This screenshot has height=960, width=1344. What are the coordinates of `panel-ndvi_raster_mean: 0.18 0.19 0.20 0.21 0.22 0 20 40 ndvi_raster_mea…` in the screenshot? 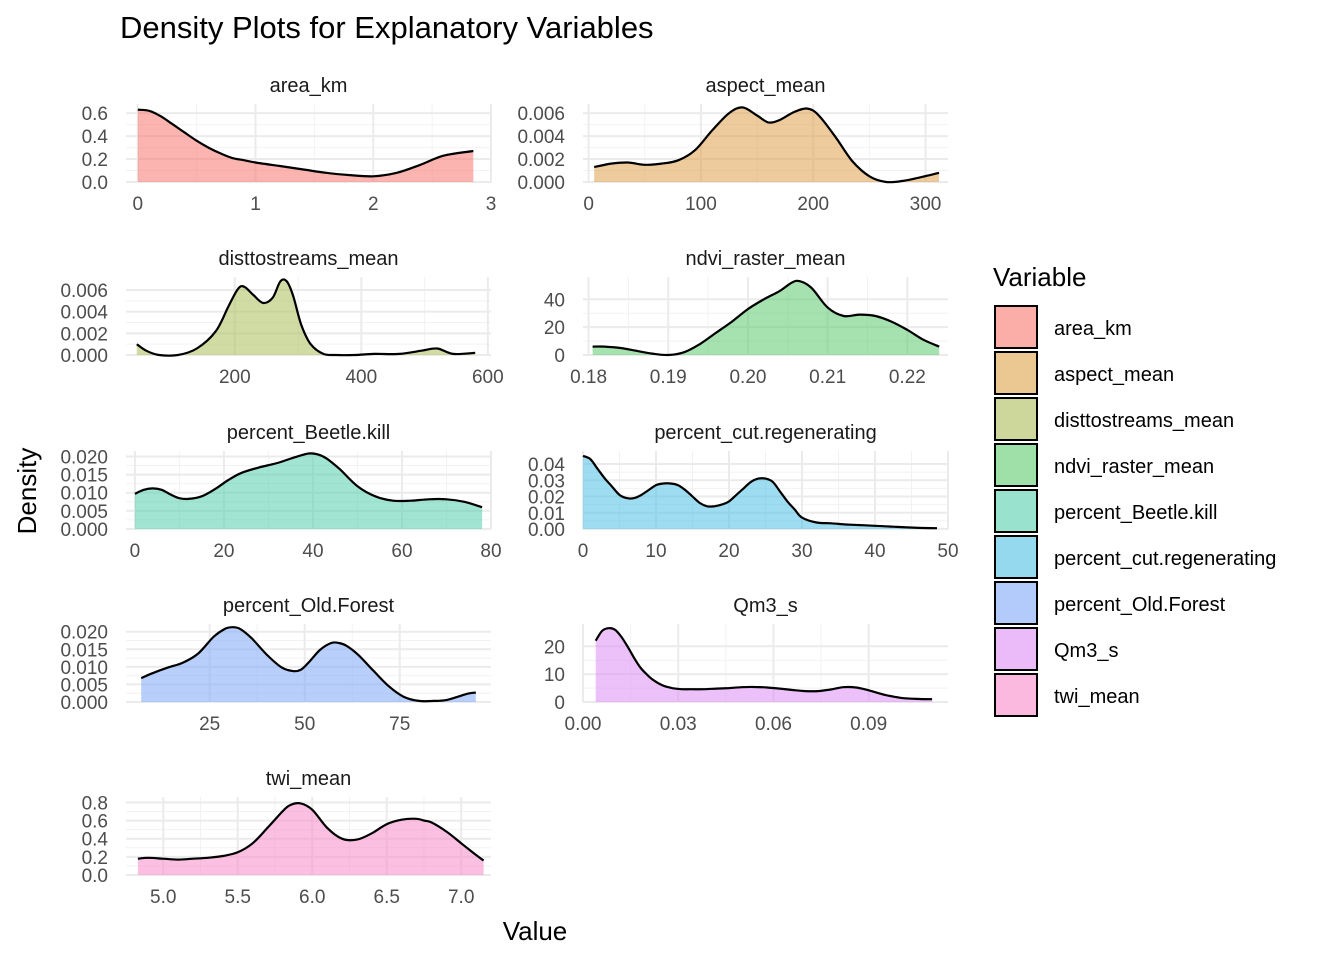 It's located at (746, 318).